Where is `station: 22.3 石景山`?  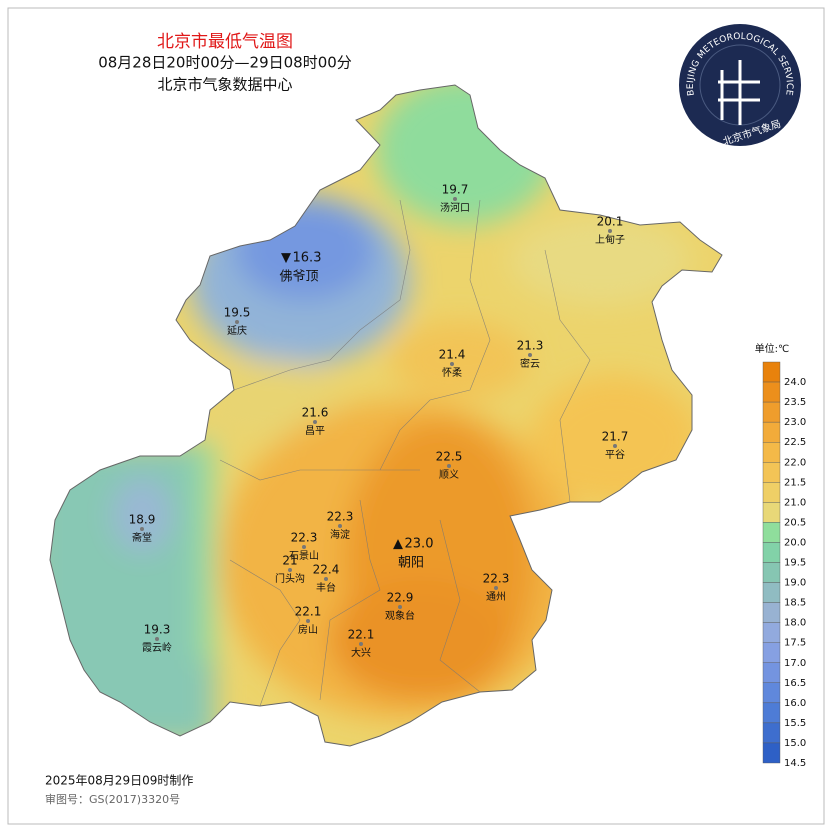 station: 22.3 石景山 is located at coordinates (304, 547).